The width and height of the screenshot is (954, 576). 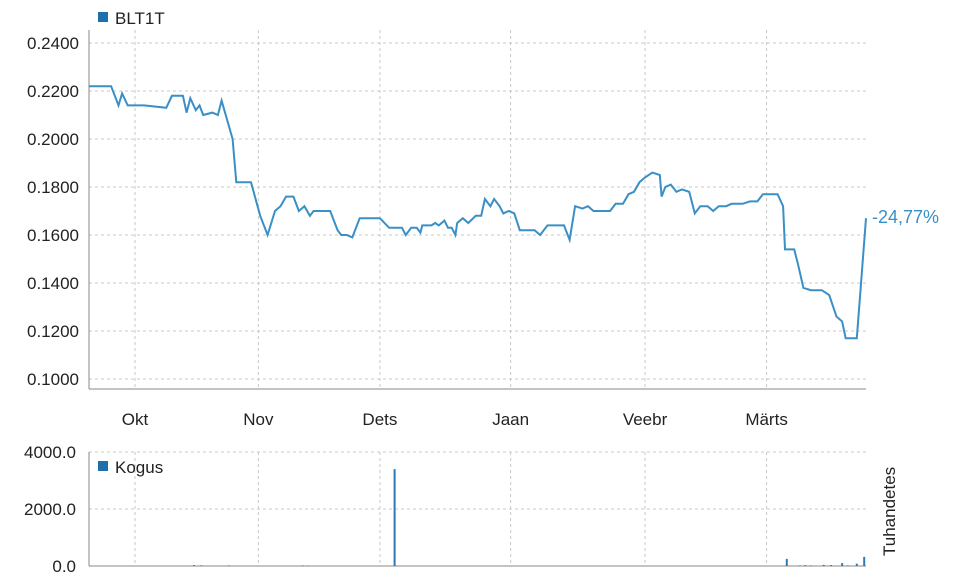 What do you see at coordinates (140, 18) in the screenshot?
I see `price-legend-label: BLT1T` at bounding box center [140, 18].